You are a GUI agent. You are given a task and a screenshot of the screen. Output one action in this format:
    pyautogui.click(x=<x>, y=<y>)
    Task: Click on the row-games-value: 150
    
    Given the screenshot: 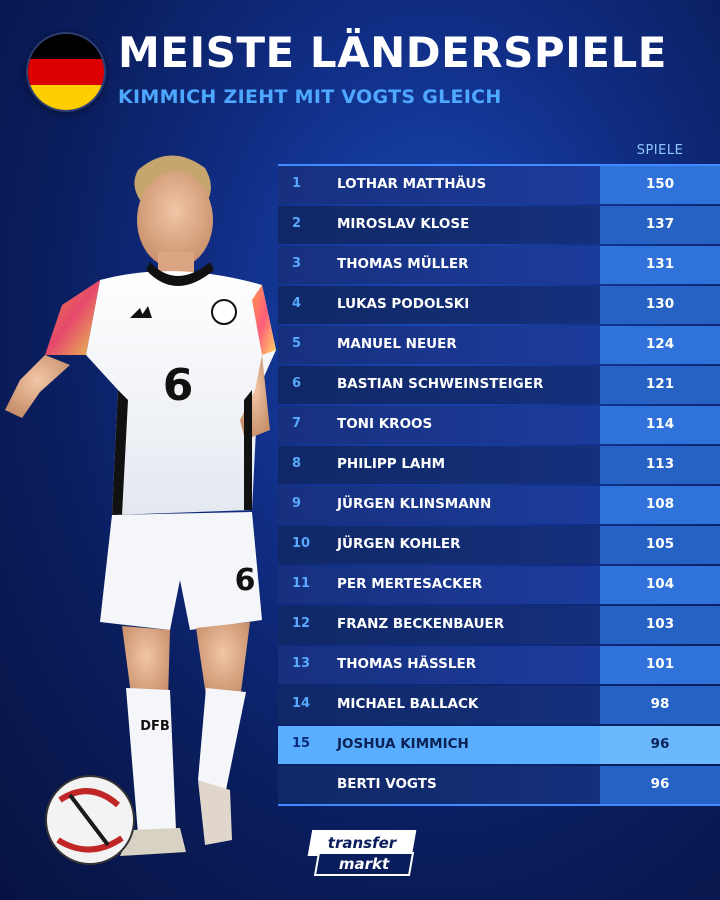 What is the action you would take?
    pyautogui.click(x=660, y=184)
    